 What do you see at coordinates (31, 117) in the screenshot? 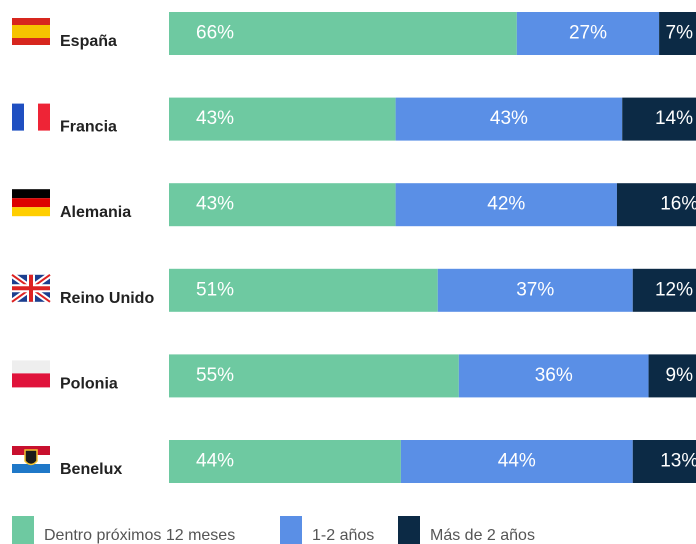
I see `flag-france` at bounding box center [31, 117].